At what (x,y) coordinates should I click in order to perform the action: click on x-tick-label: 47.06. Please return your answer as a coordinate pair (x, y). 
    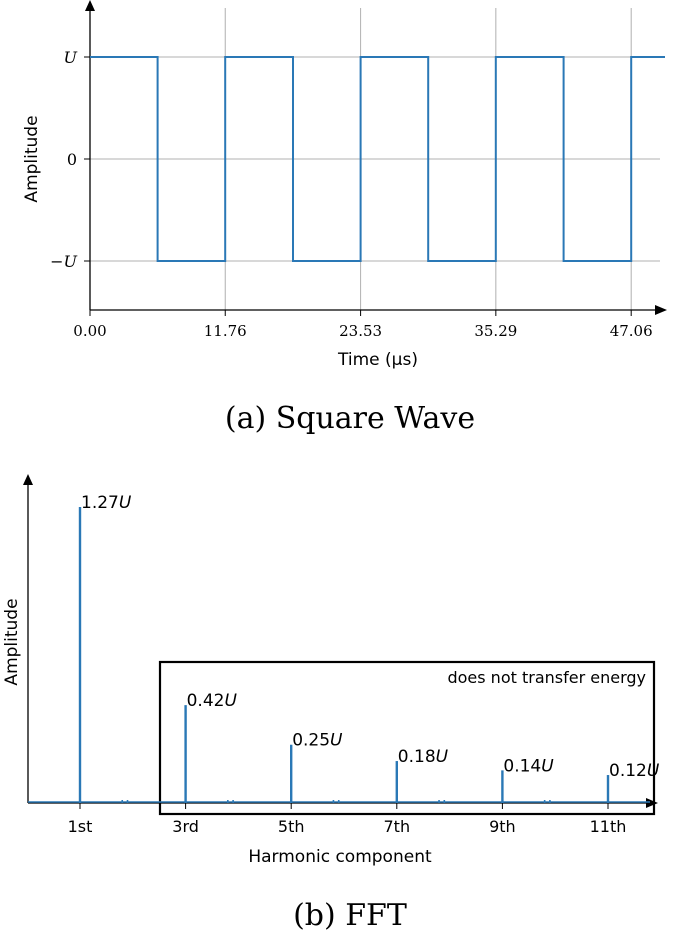
    Looking at the image, I should click on (631, 331).